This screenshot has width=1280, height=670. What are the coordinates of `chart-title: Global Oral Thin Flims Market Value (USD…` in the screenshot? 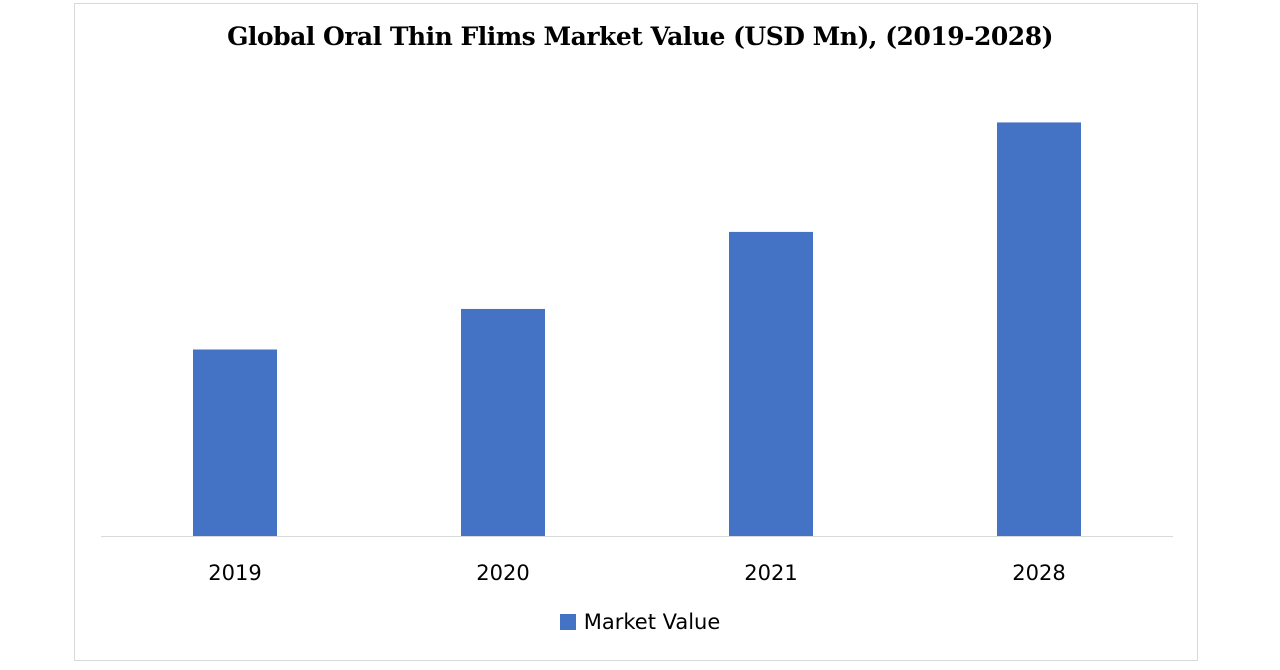 It's located at (640, 36).